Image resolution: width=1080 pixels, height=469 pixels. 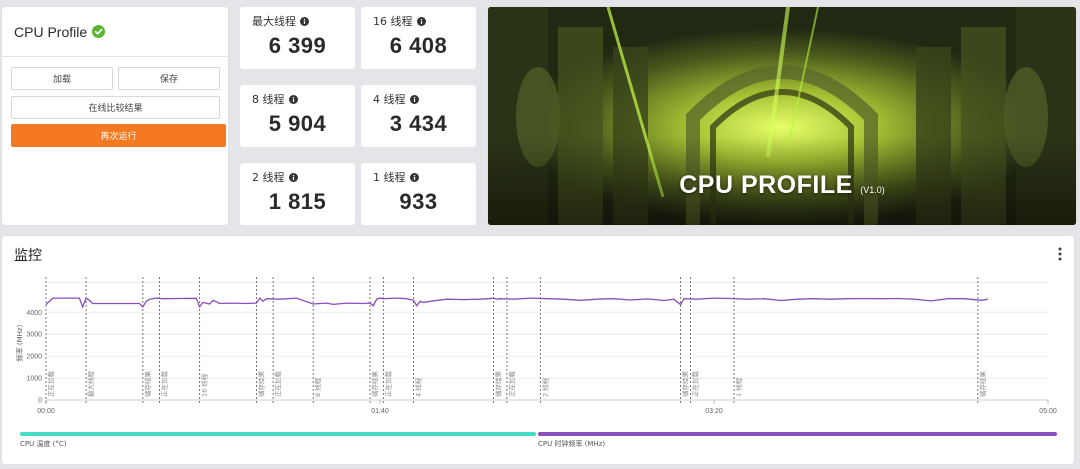 I want to click on y-tick-label: 0, so click(x=40, y=401).